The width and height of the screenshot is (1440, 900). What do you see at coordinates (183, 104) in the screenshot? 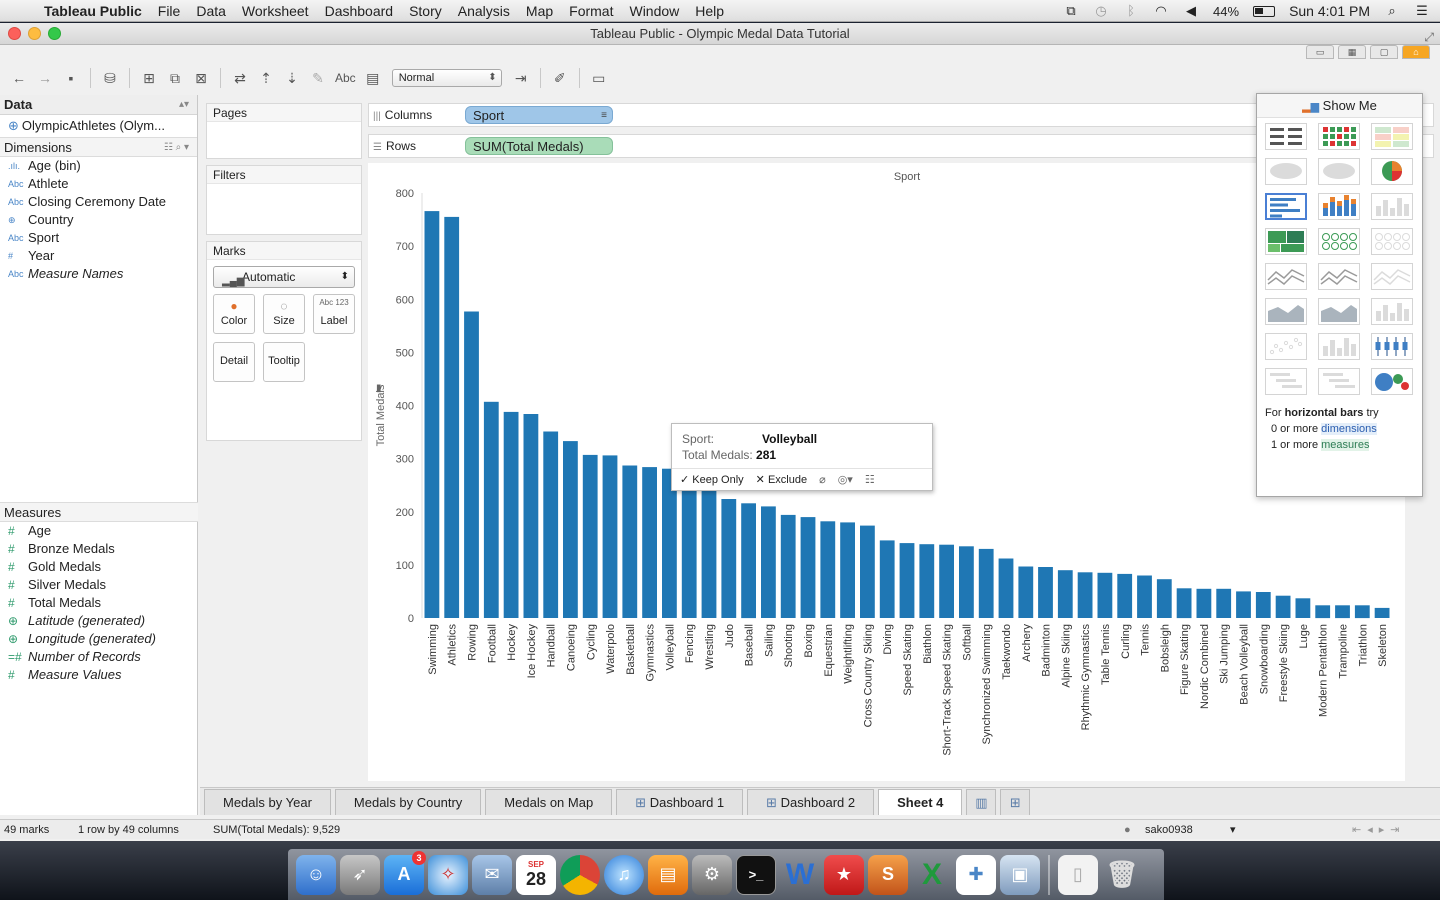
I see `pane-options-icon: ▴▾` at bounding box center [183, 104].